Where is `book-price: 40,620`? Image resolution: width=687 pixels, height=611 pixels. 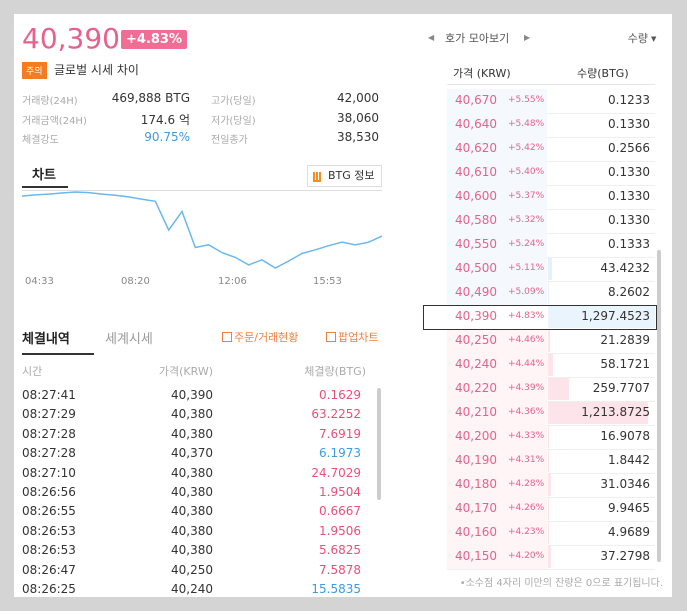 book-price: 40,620 is located at coordinates (476, 148).